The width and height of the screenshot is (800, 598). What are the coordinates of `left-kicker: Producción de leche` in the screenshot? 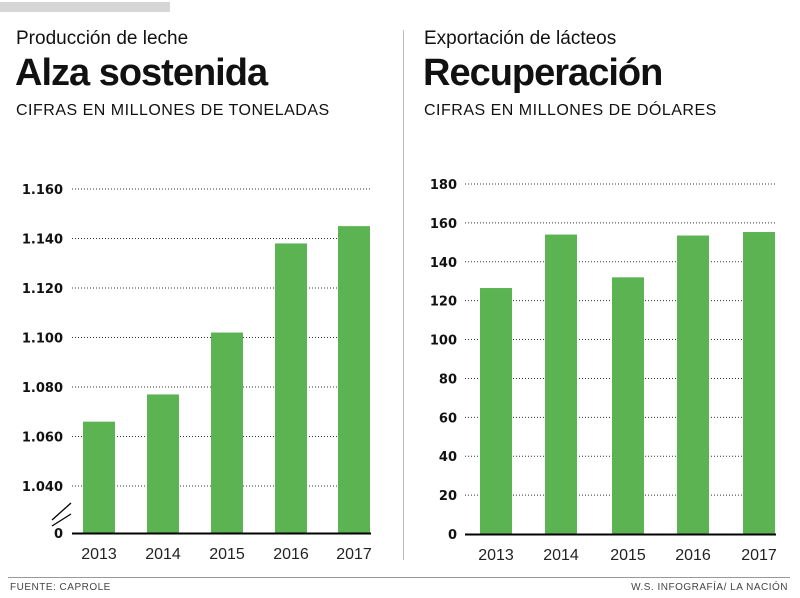 It's located at (102, 38).